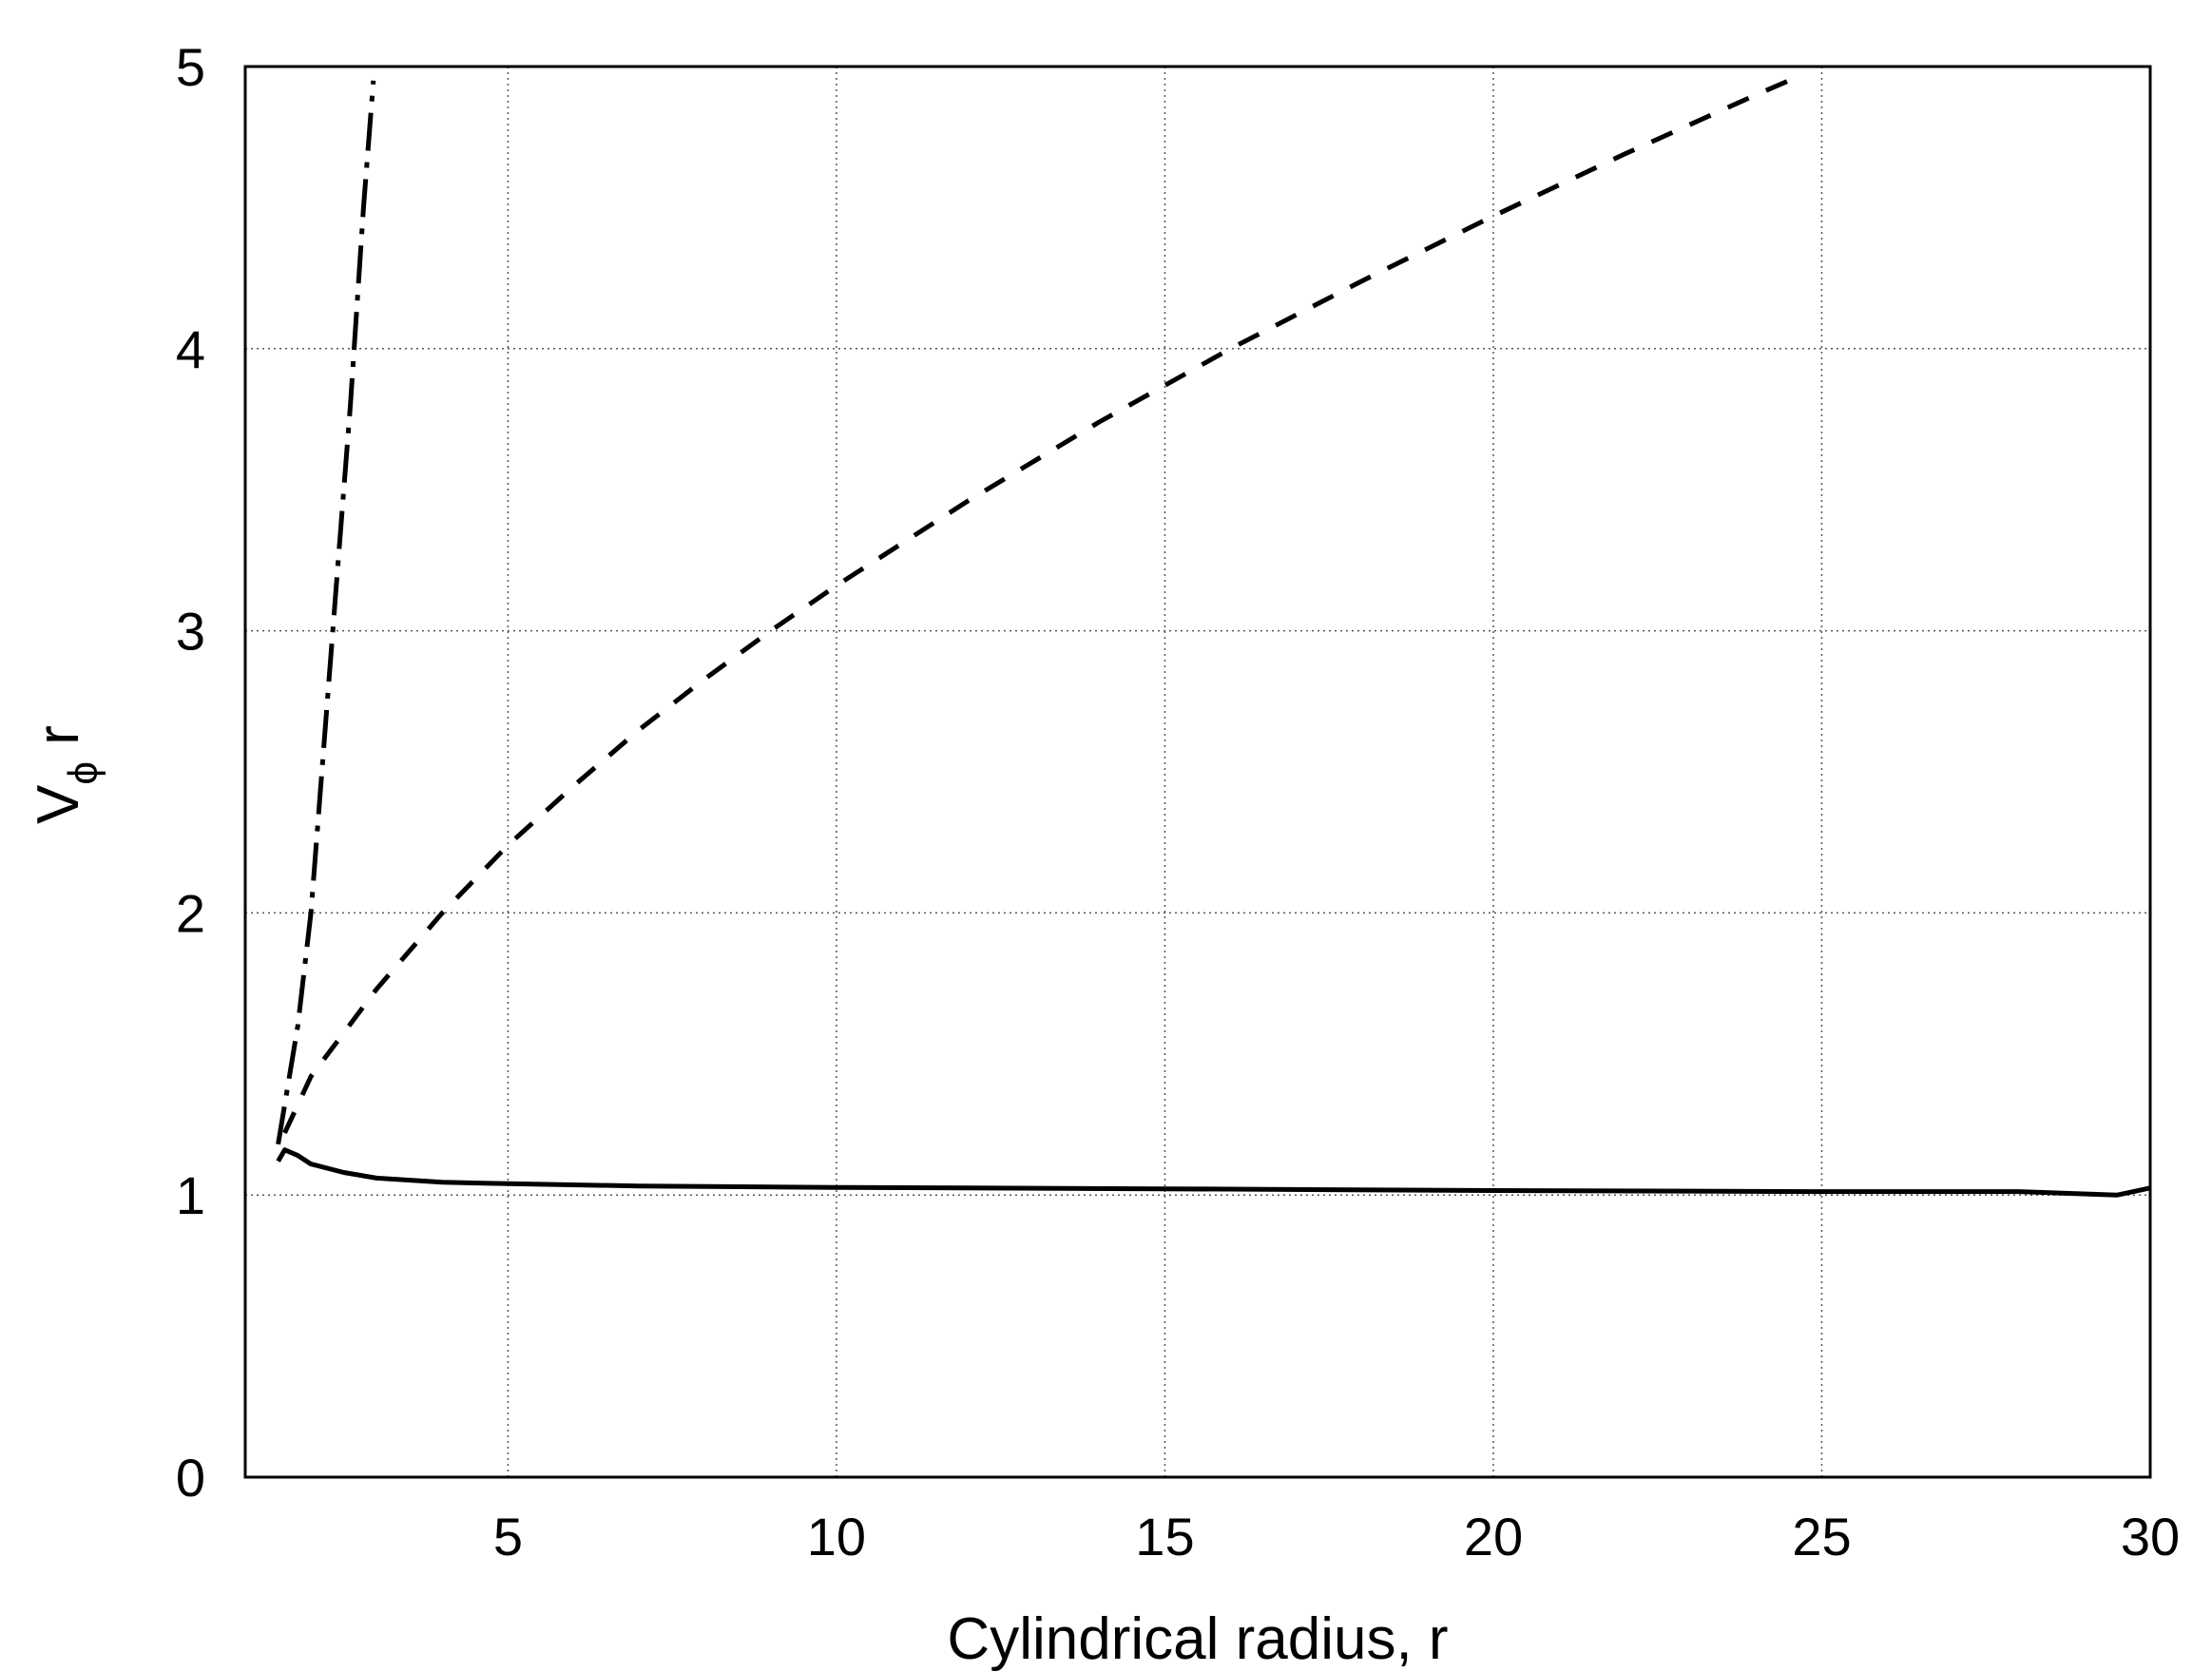 The height and width of the screenshot is (1672, 2212). I want to click on x-tick-label: 20, so click(1493, 1536).